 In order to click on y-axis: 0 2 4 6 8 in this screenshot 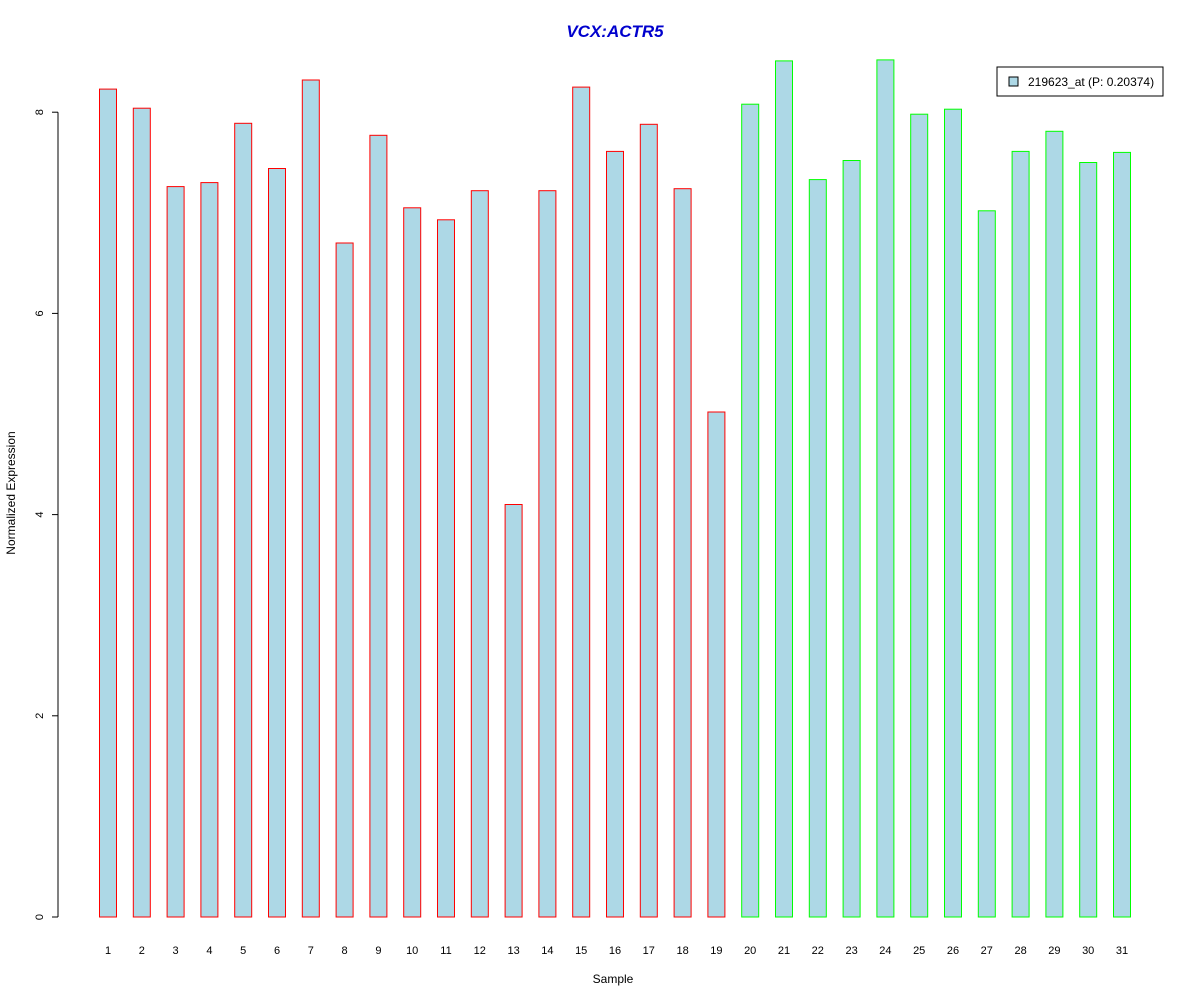, I will do `click(46, 514)`.